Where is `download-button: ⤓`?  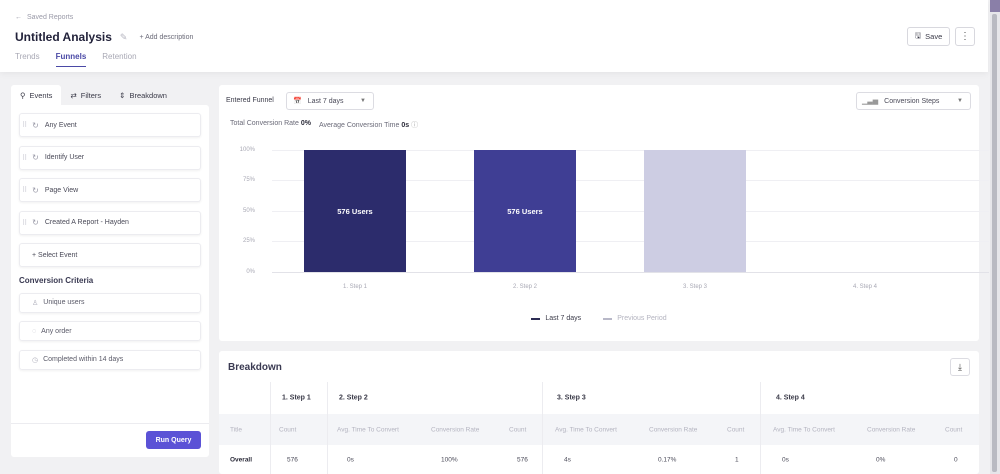
download-button: ⤓ is located at coordinates (960, 367).